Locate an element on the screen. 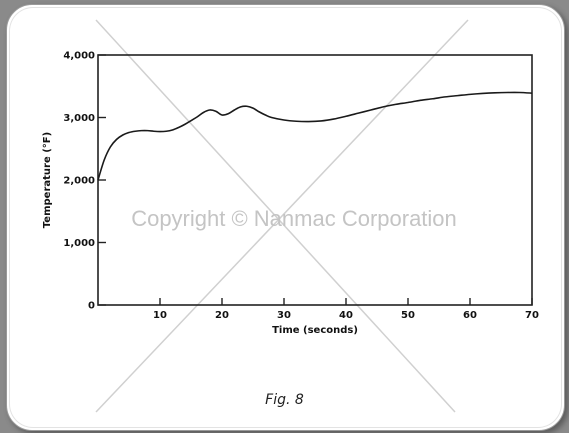 This screenshot has height=433, width=569. x-tick-label: 20 is located at coordinates (222, 315).